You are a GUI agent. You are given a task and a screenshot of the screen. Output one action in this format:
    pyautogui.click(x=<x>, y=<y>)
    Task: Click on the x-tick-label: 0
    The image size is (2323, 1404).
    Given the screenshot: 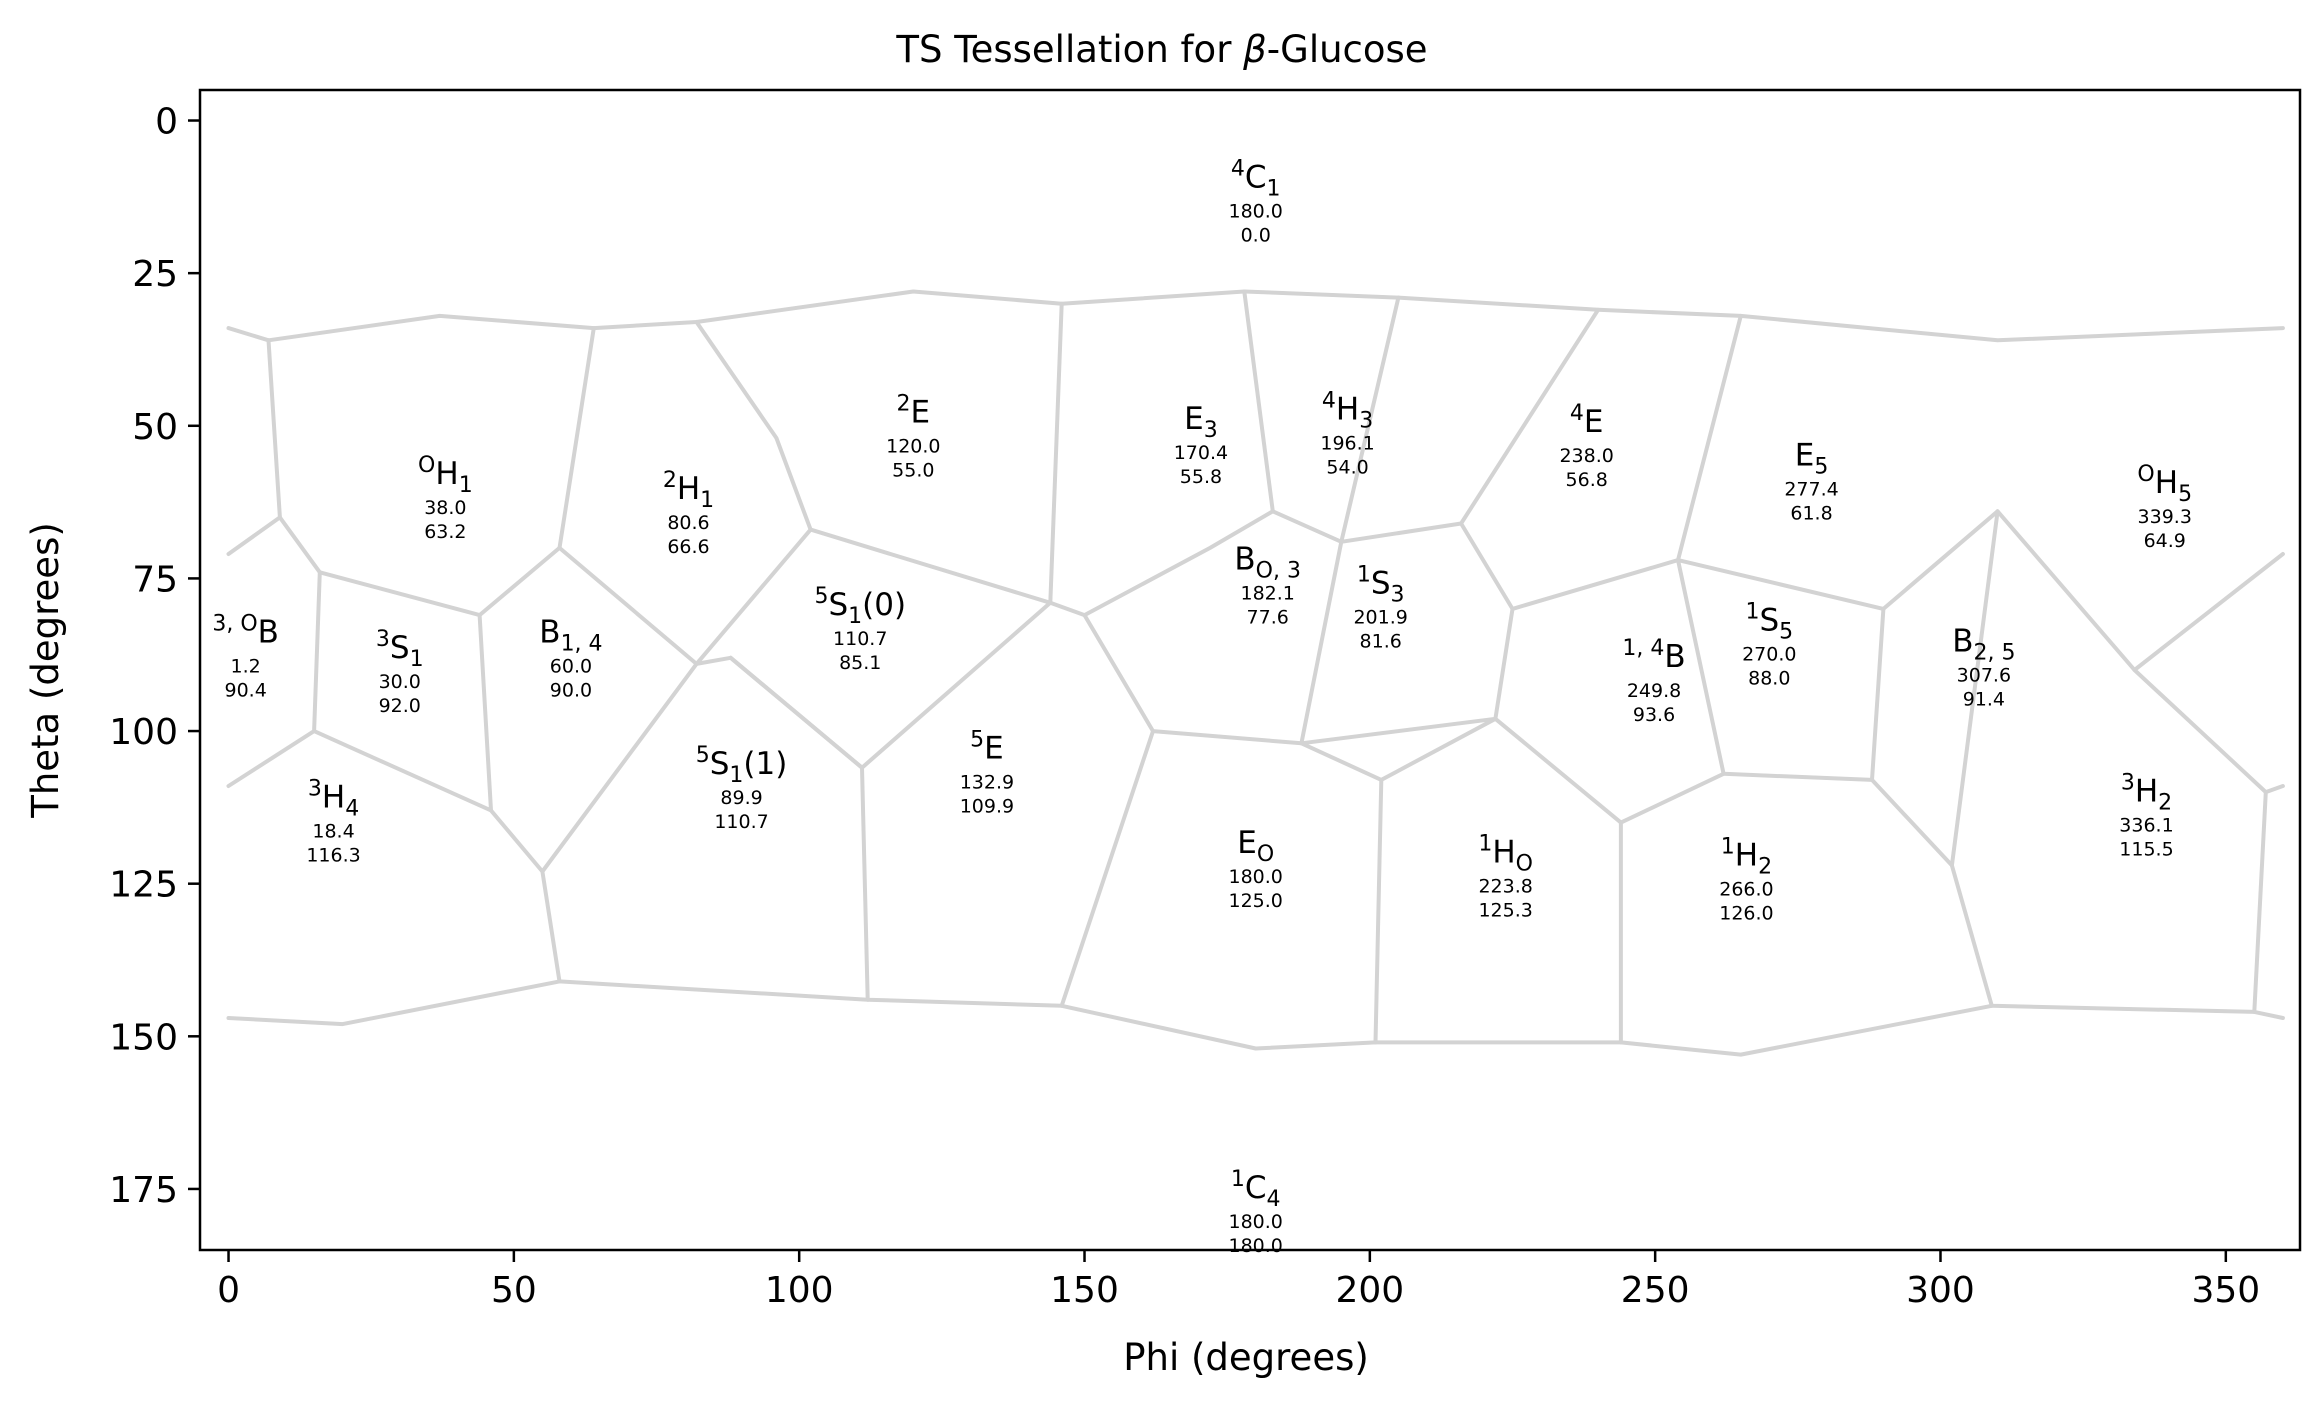 What is the action you would take?
    pyautogui.click(x=228, y=1290)
    